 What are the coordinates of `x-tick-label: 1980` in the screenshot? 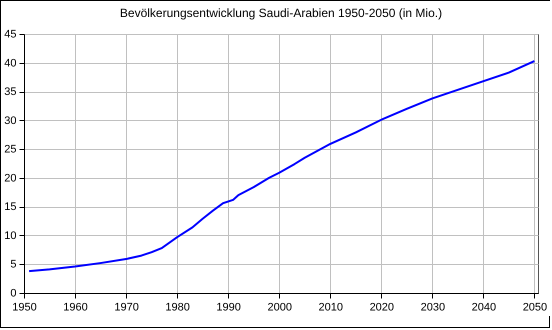 It's located at (177, 308).